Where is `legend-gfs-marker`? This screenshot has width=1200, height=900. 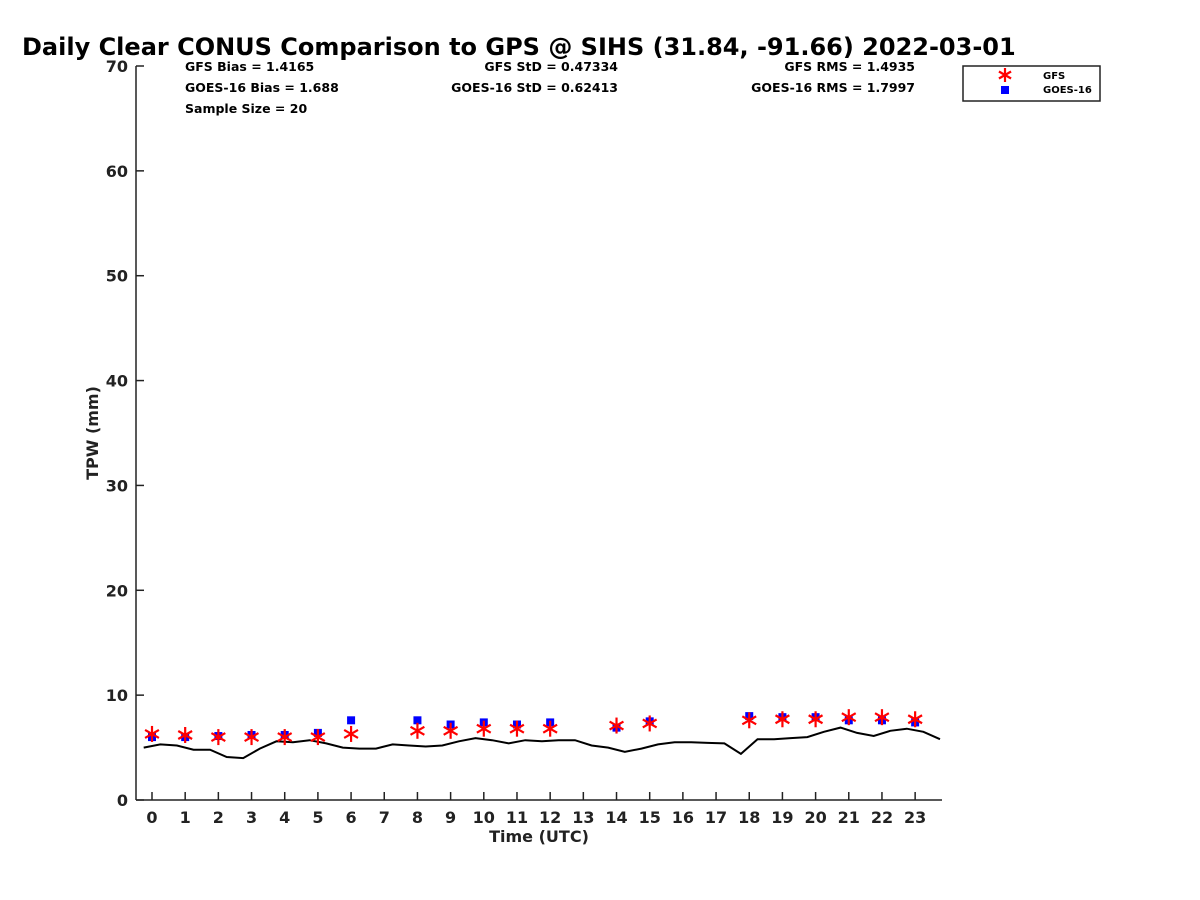
legend-gfs-marker is located at coordinates (1005, 75).